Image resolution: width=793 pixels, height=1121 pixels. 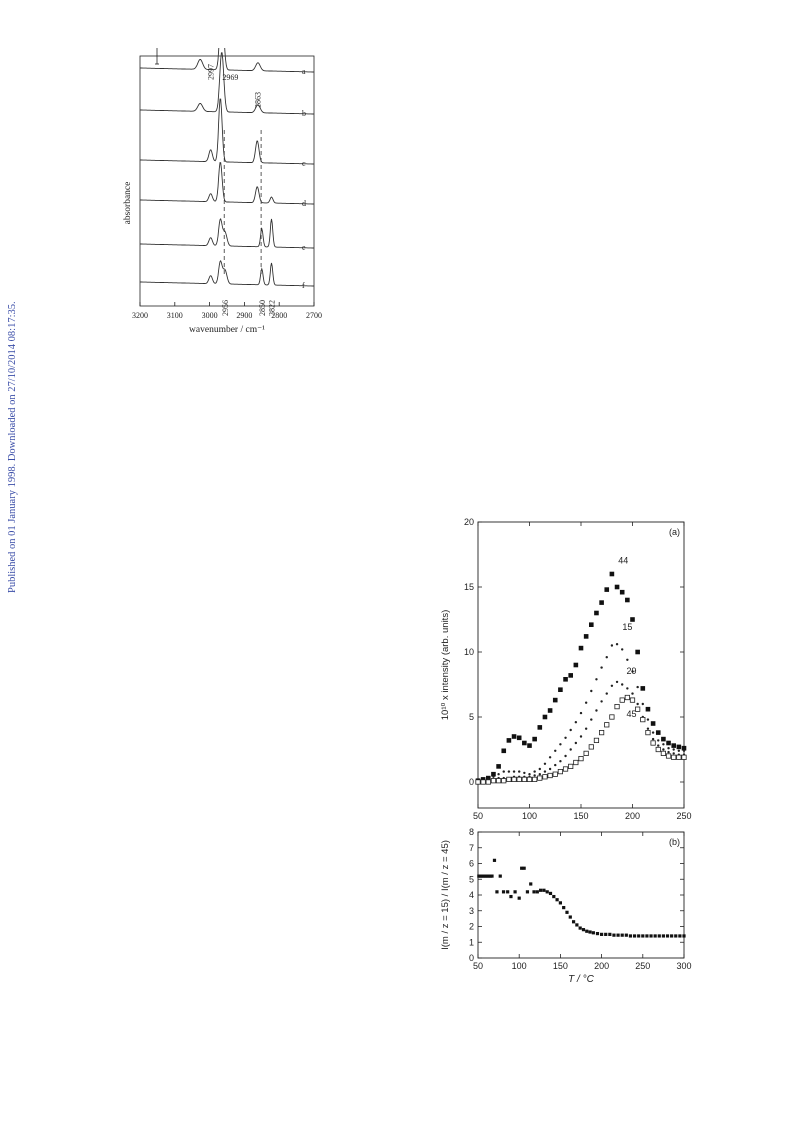 What do you see at coordinates (227, 83) in the screenshot?
I see `ir-spectrum-b` at bounding box center [227, 83].